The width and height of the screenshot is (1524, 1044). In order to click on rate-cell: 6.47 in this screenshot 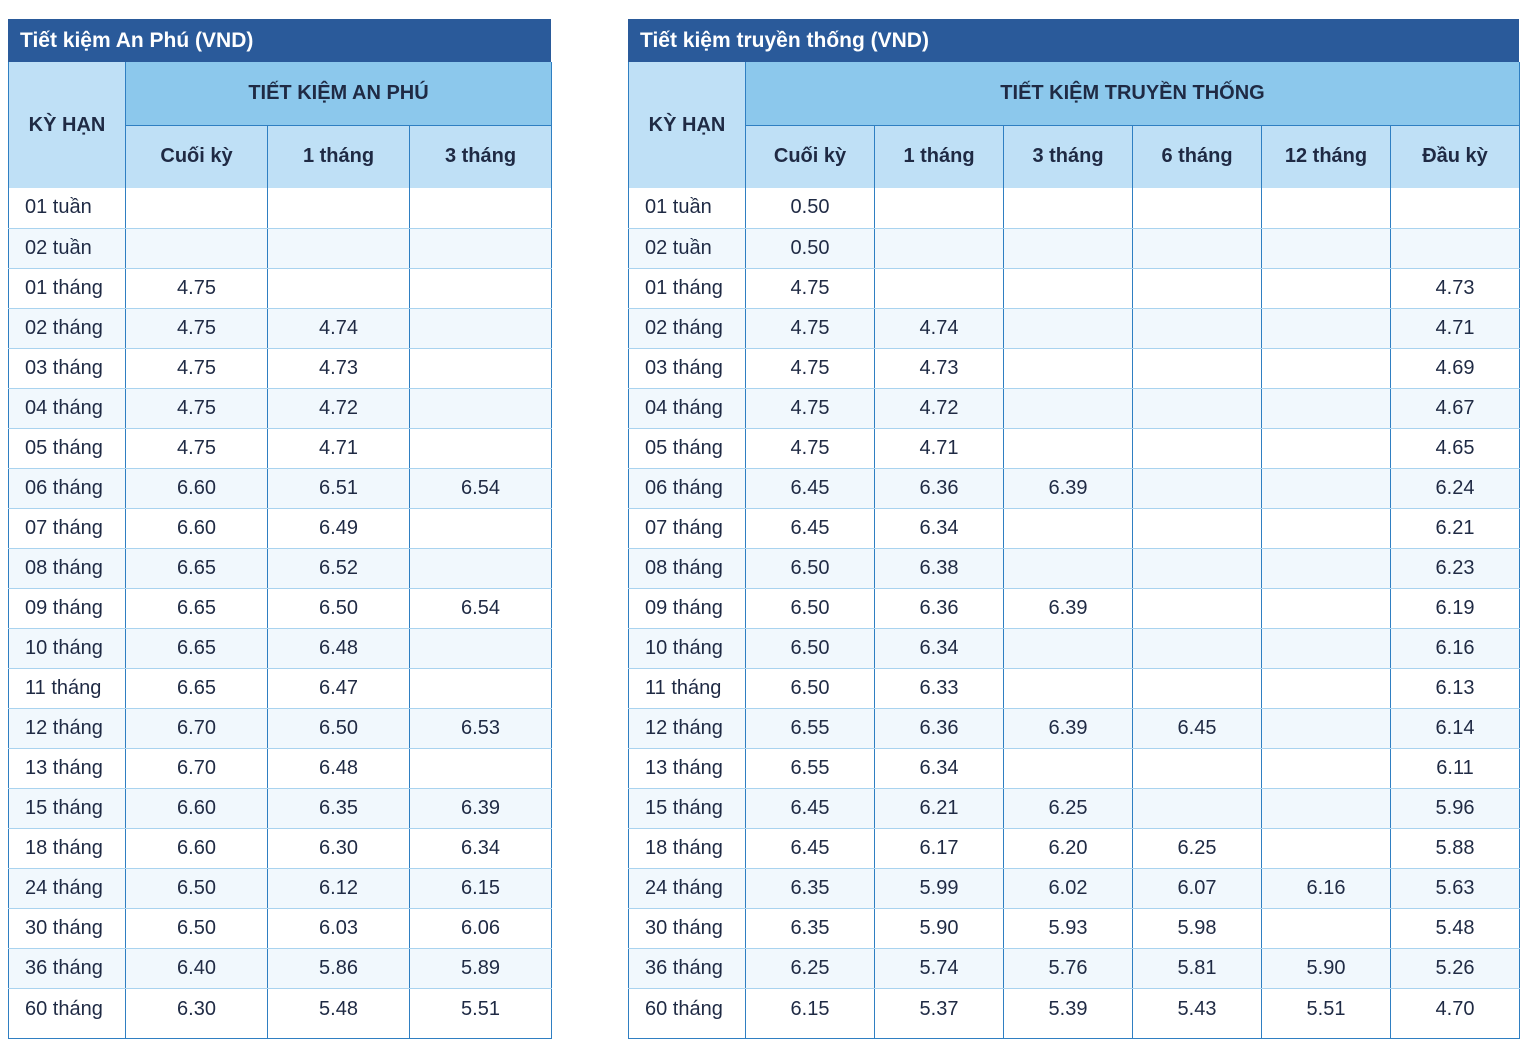, I will do `click(338, 688)`.